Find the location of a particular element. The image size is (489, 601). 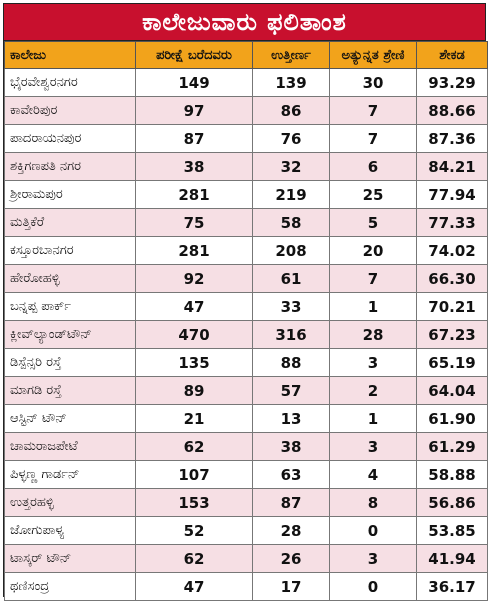

table-row: ಚಾಮರಾಜಪೇಟೆ 62 38 3 61.29 is located at coordinates (246, 446).